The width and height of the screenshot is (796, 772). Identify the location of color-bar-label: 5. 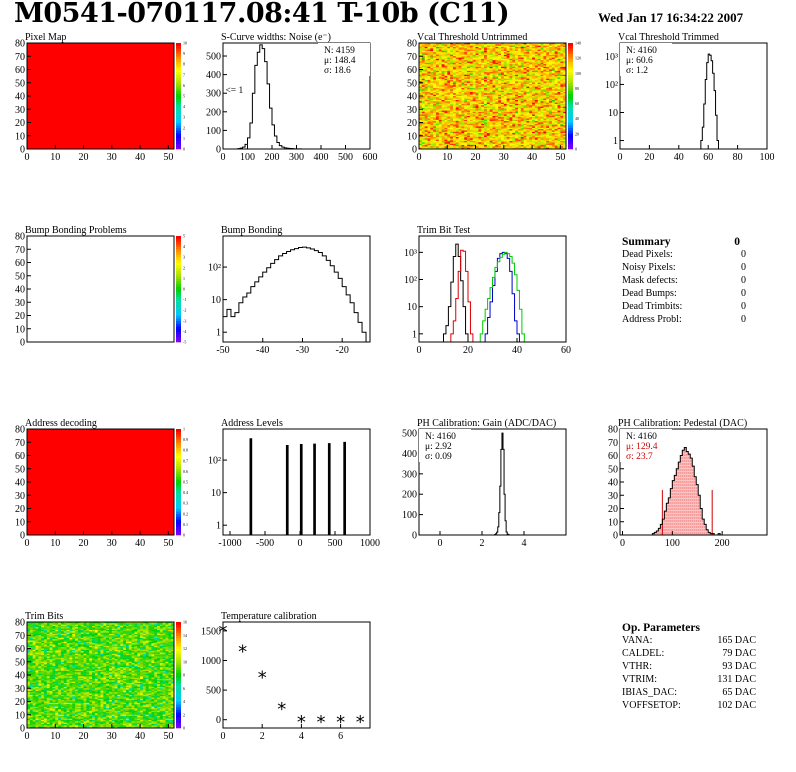
(184, 96).